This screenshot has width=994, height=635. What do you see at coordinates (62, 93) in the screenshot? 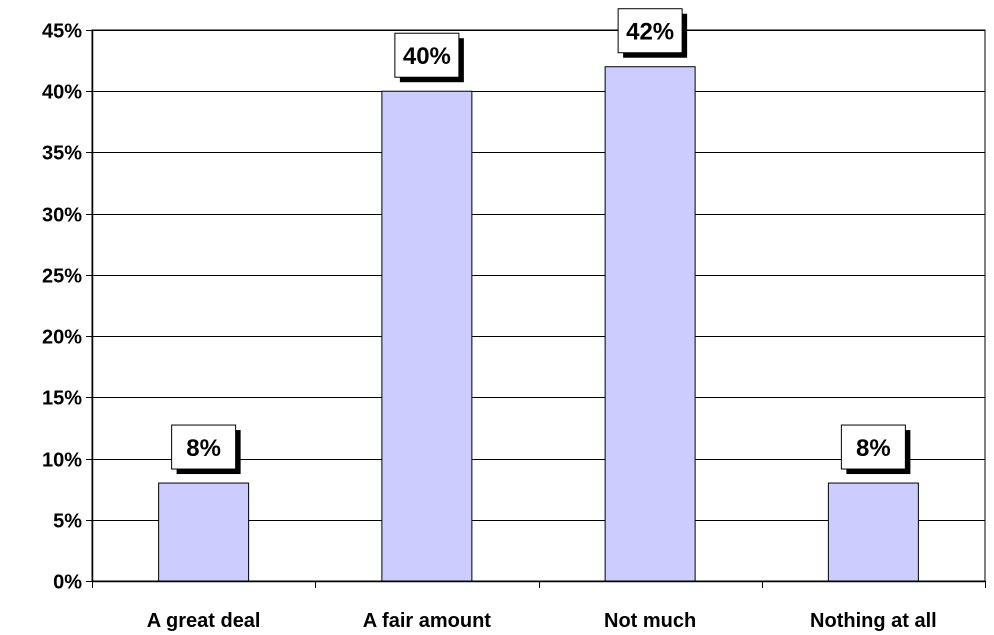
I see `y-tick-label: 40%` at bounding box center [62, 93].